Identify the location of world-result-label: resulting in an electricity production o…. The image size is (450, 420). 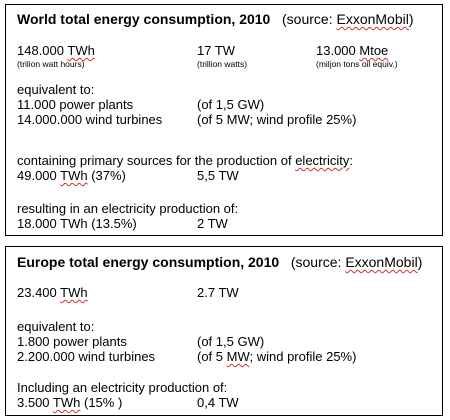
(128, 208).